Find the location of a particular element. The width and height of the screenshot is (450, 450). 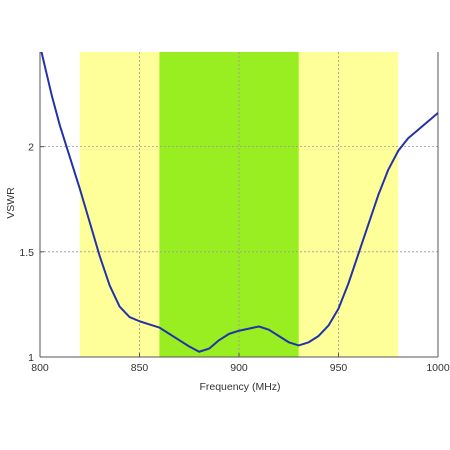

y-tick-label-0: 1 is located at coordinates (31, 358).